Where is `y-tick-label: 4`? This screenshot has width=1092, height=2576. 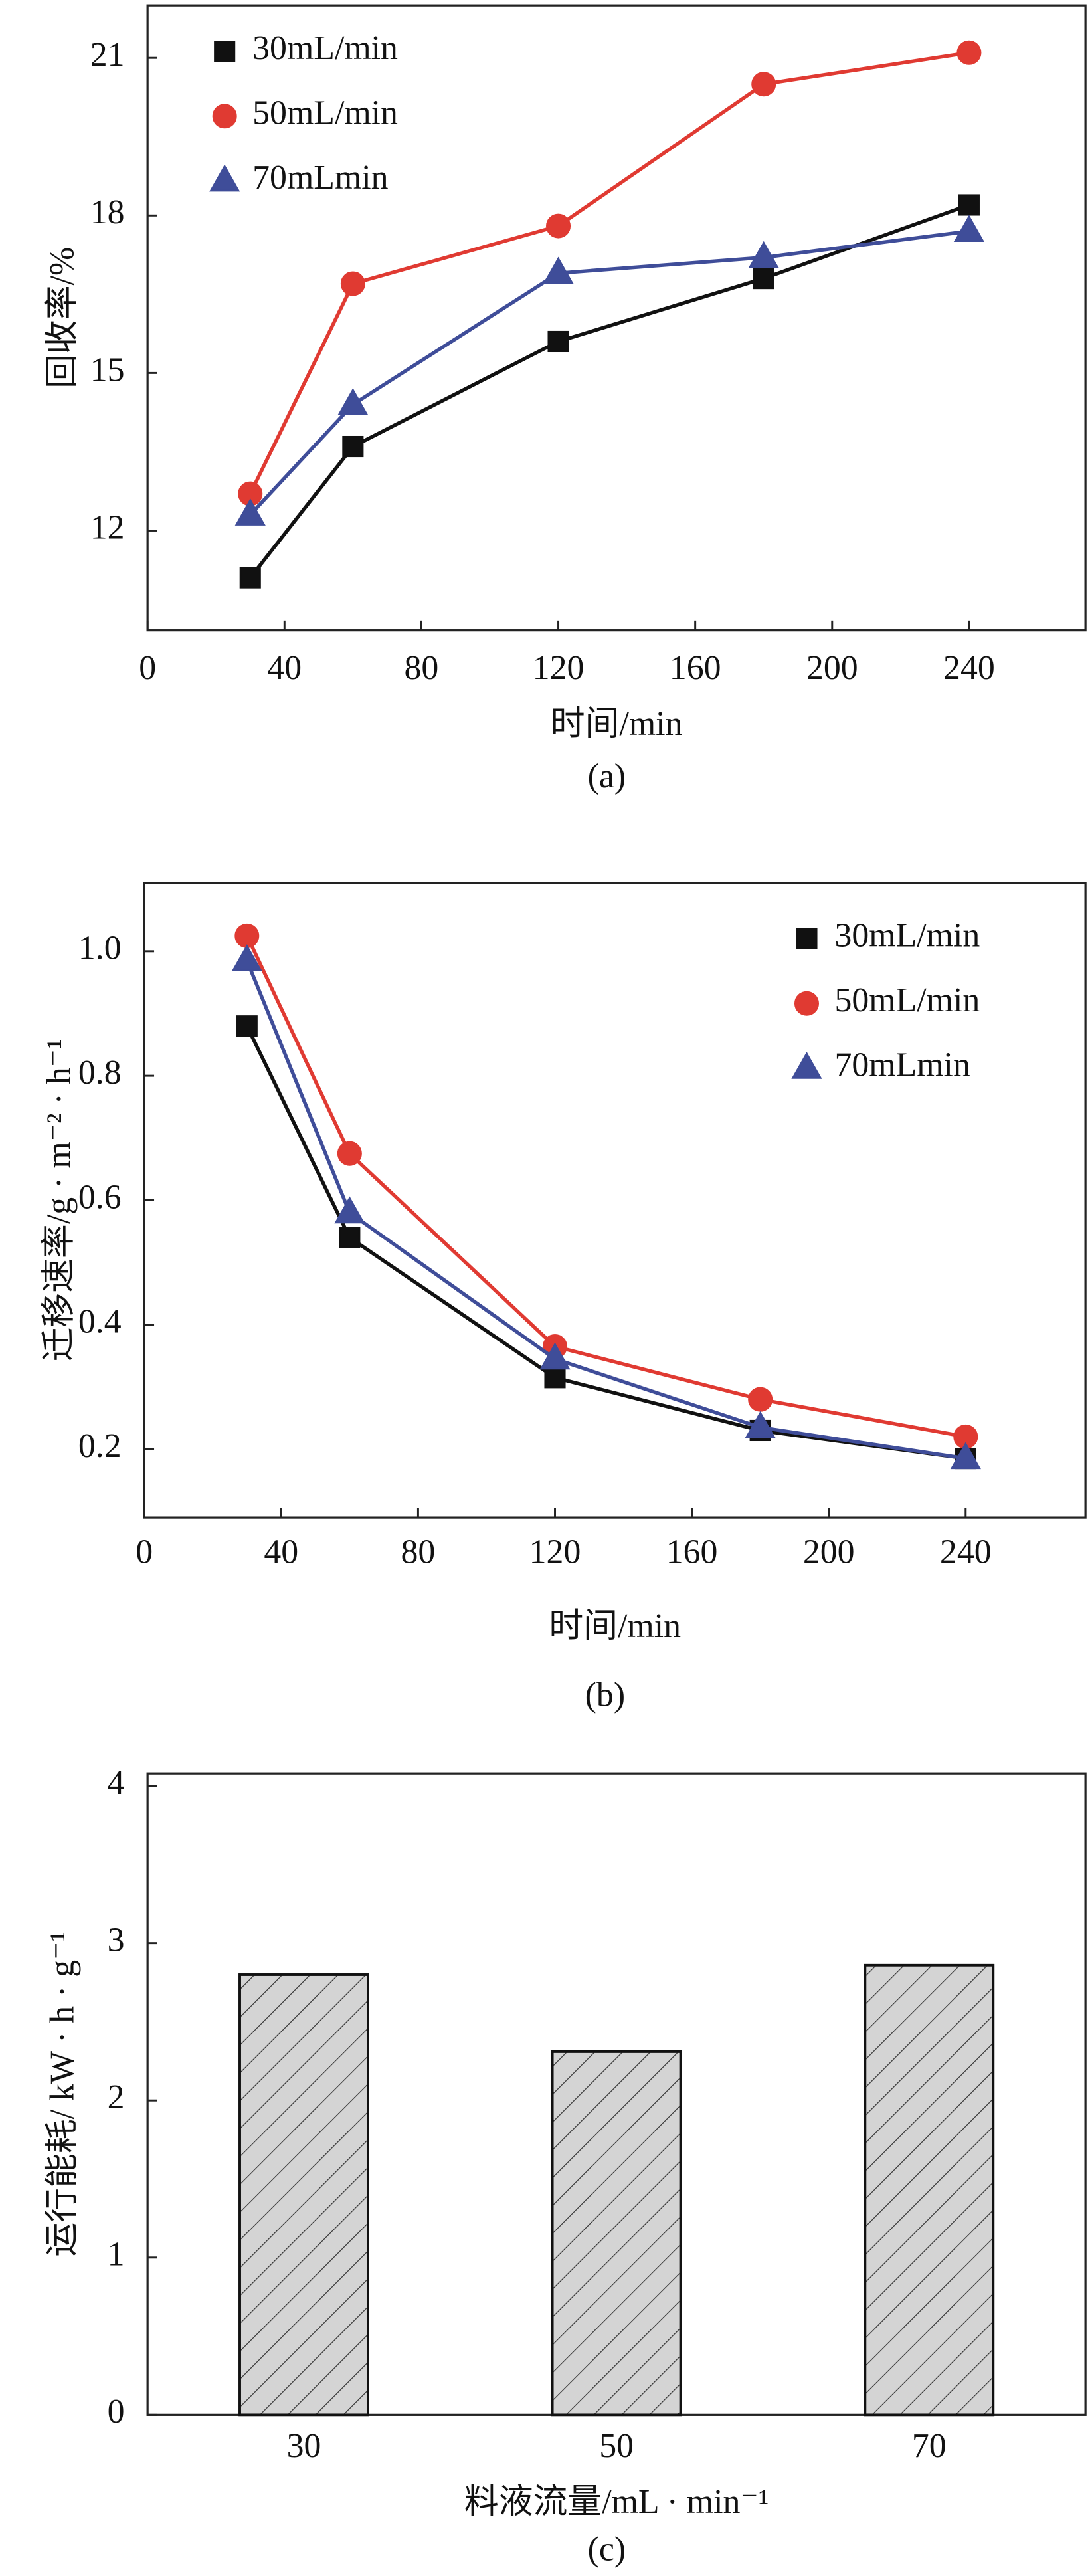 y-tick-label: 4 is located at coordinates (116, 1783).